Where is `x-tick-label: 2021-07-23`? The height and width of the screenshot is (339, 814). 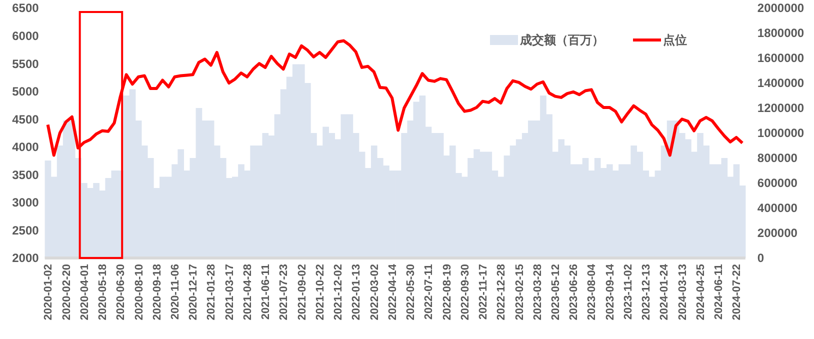 x-tick-label: 2021-07-23 is located at coordinates (284, 292).